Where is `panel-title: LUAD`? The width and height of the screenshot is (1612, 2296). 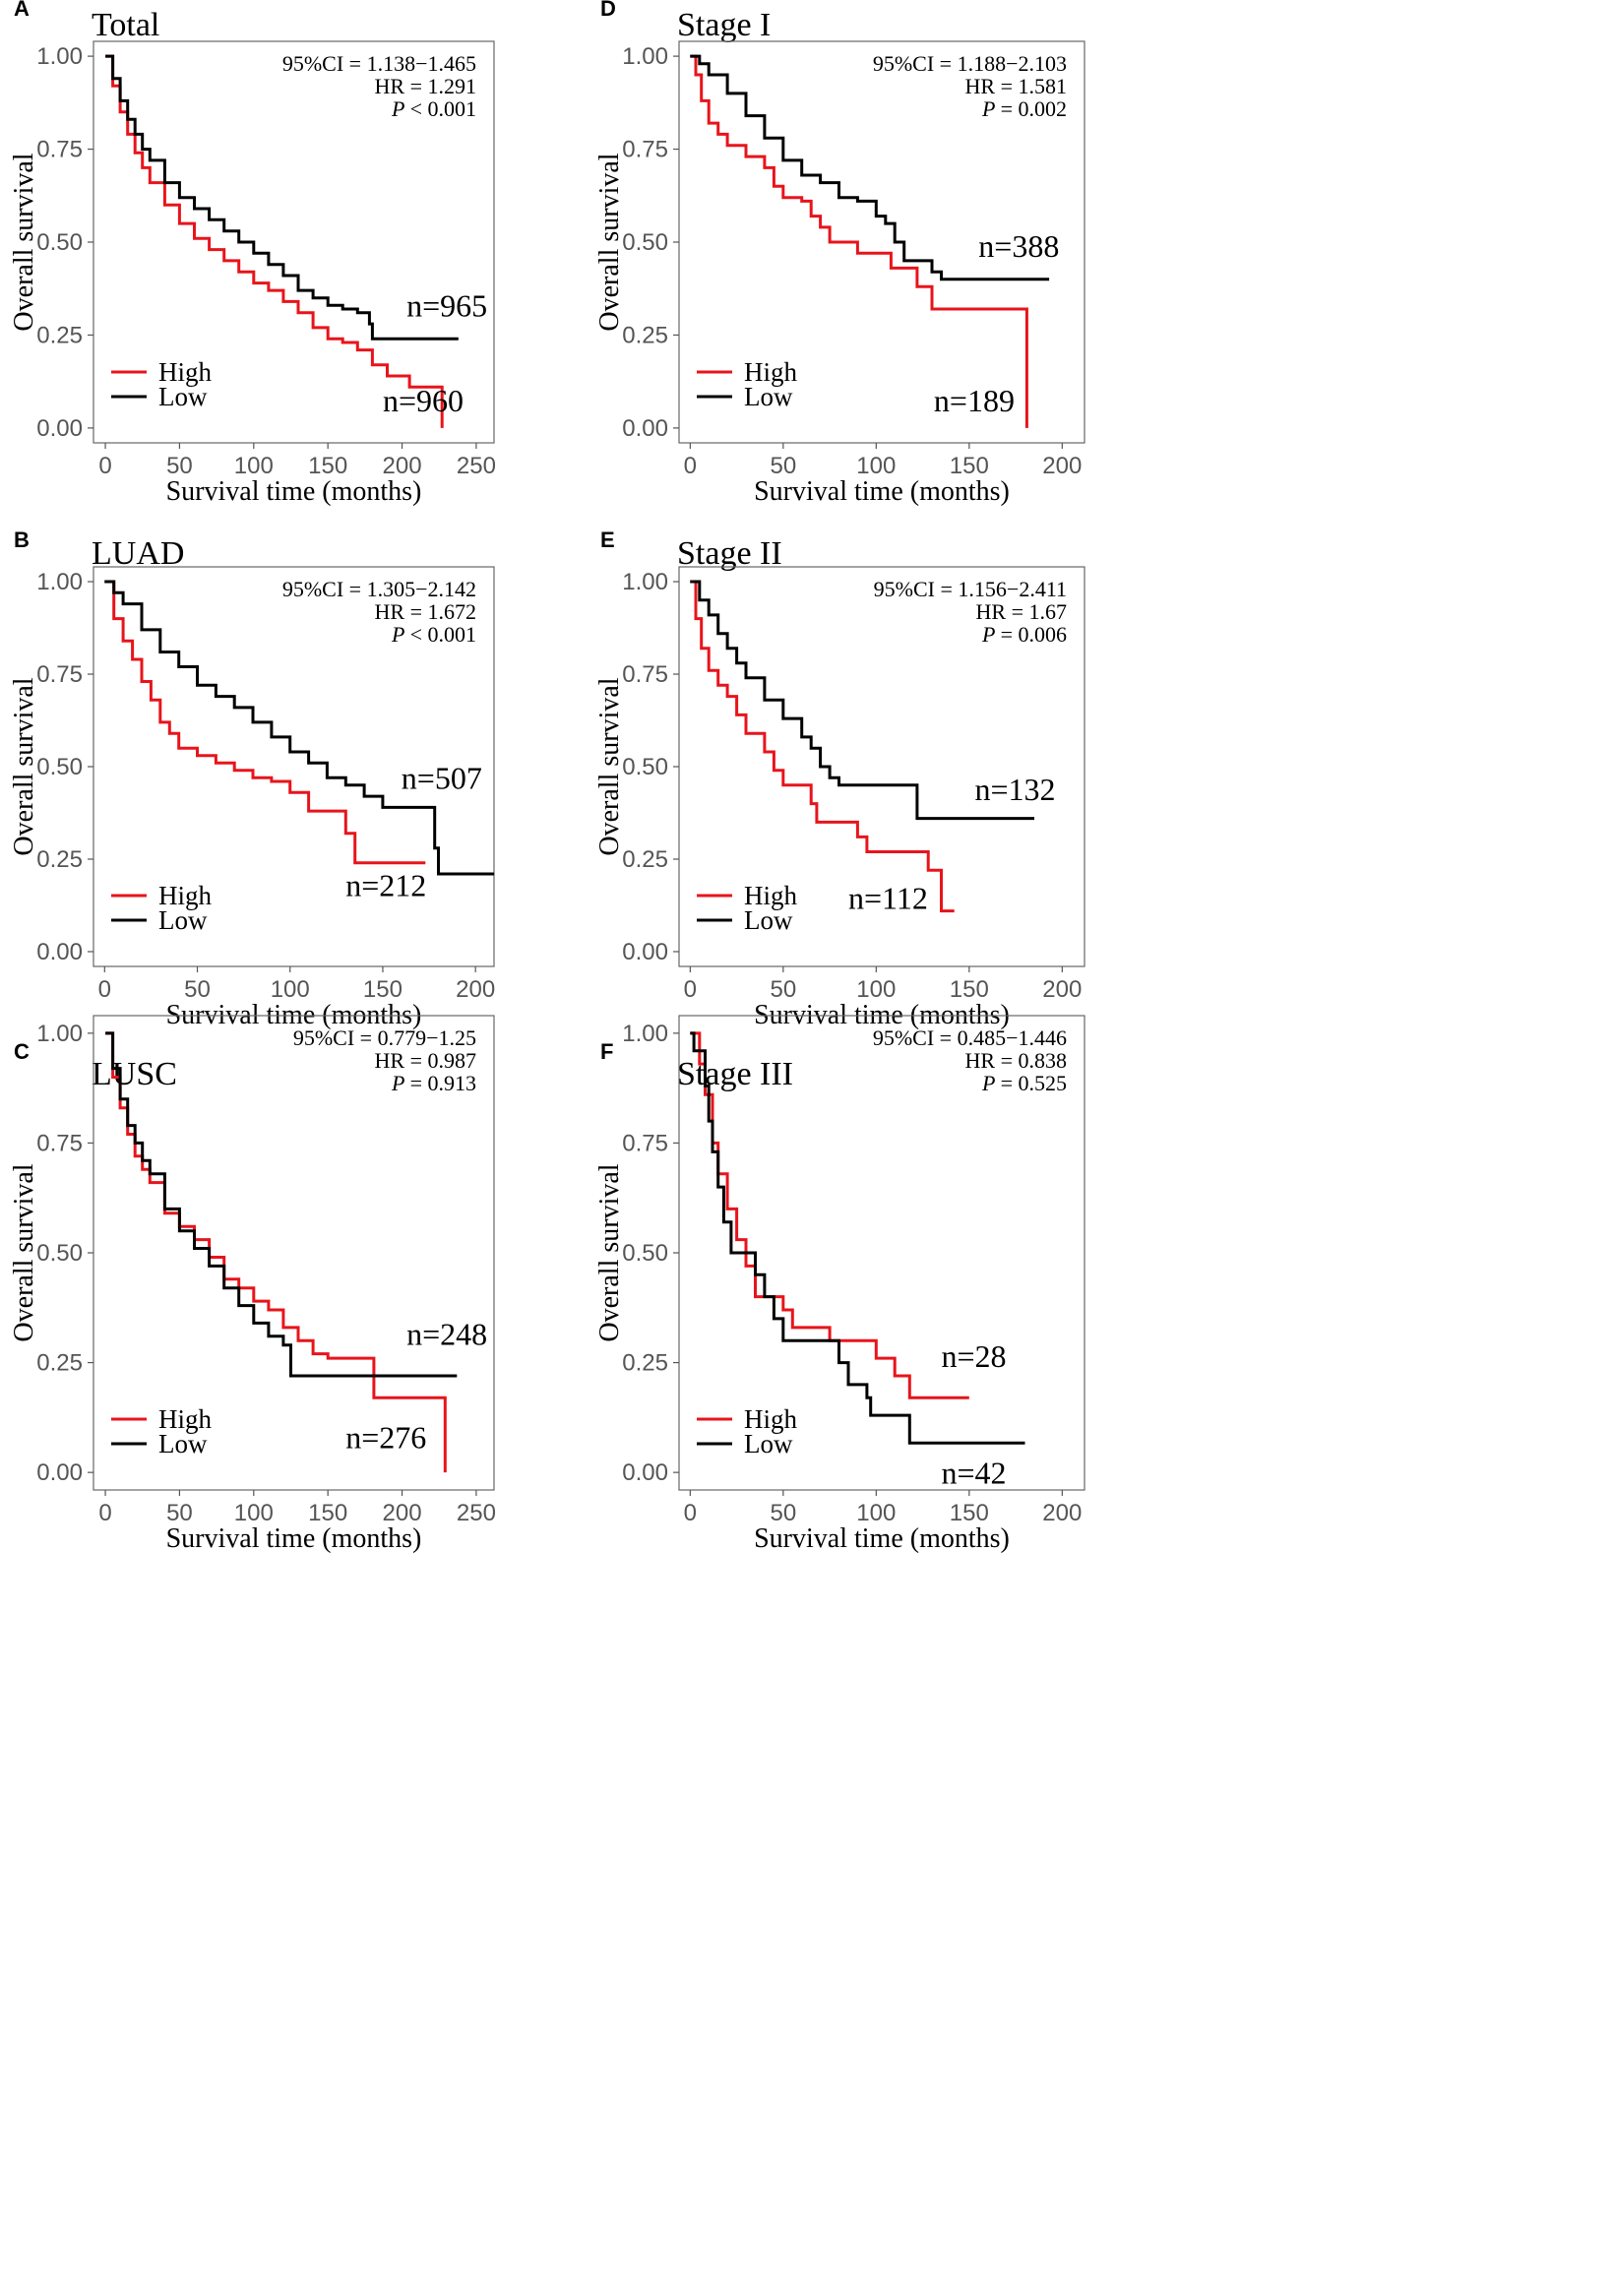 panel-title: LUAD is located at coordinates (138, 553).